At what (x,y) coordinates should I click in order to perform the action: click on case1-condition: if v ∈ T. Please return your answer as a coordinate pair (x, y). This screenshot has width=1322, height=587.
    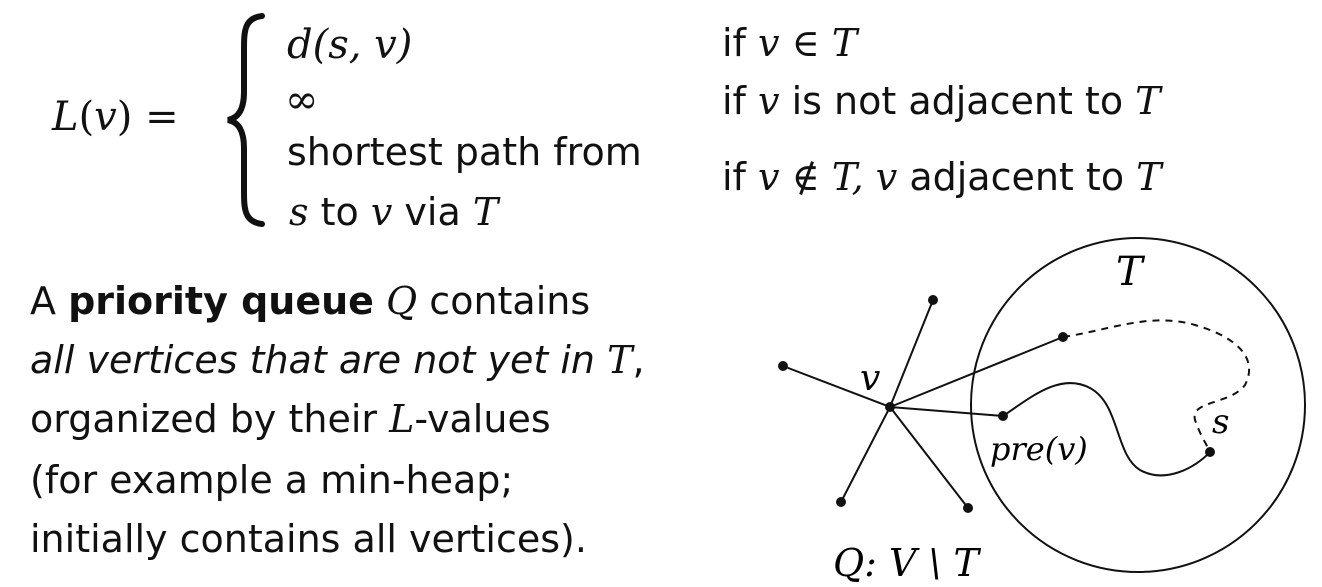
    Looking at the image, I should click on (790, 43).